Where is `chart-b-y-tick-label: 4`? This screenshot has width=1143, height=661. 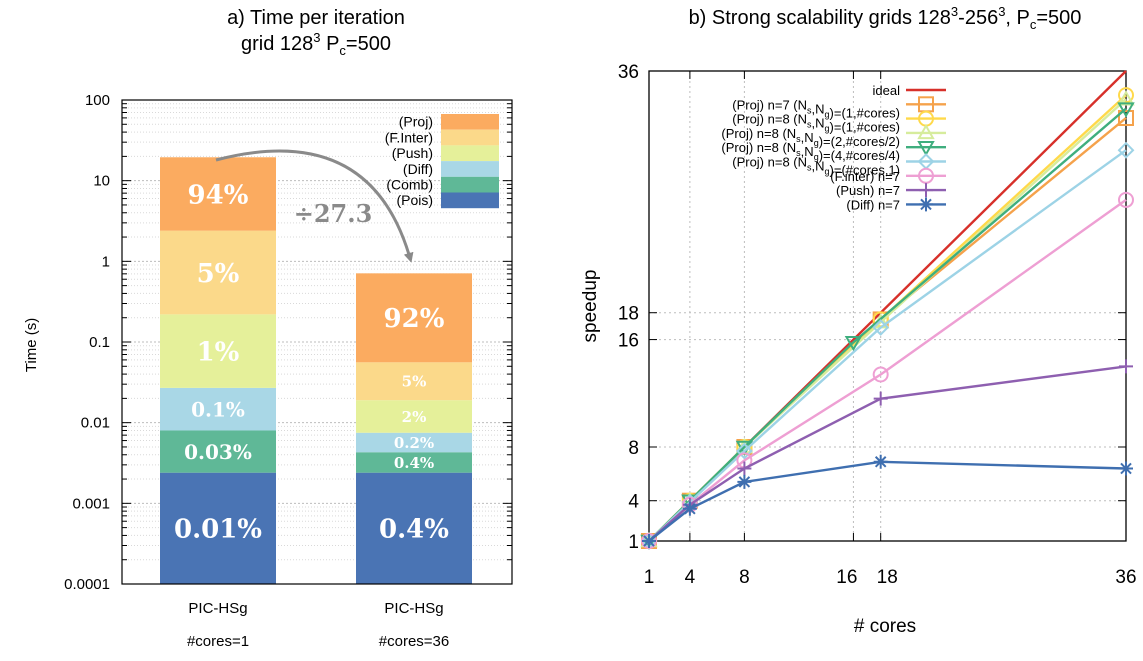
chart-b-y-tick-label: 4 is located at coordinates (633, 502).